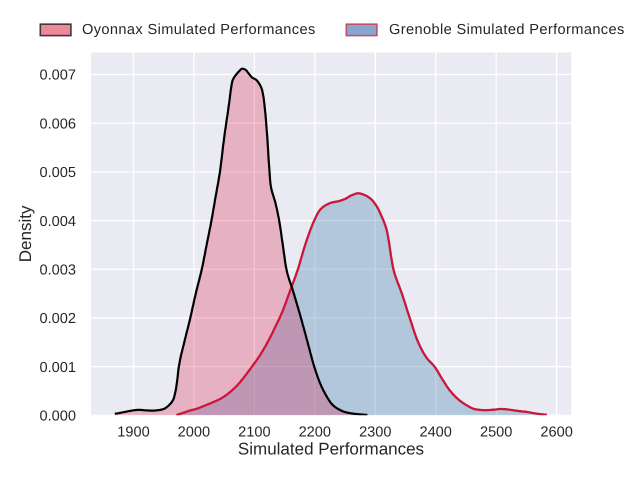  What do you see at coordinates (331, 449) in the screenshot?
I see `svg-text: Simulated Performances` at bounding box center [331, 449].